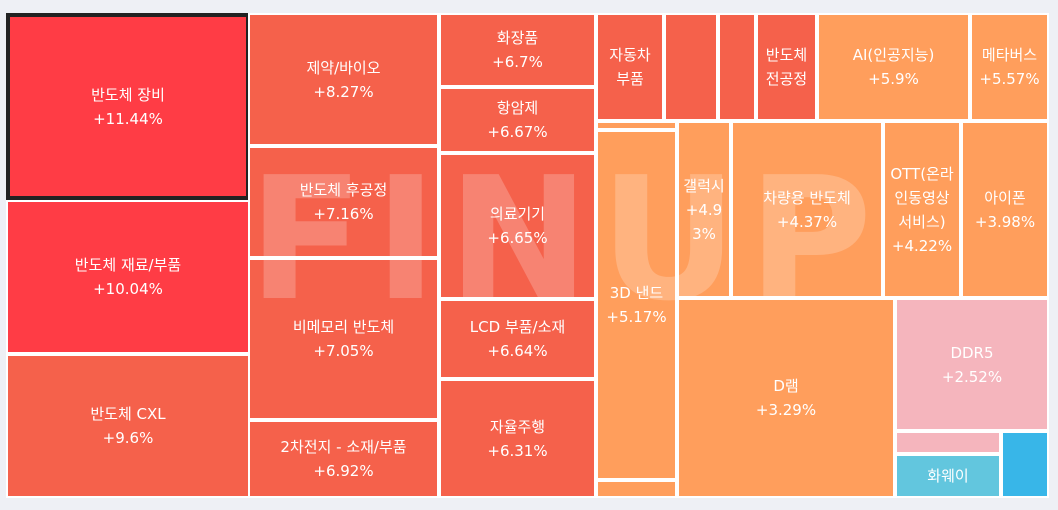 This screenshot has width=1058, height=510. Describe the element at coordinates (1009, 67) in the screenshot. I see `treemap-tile: 메타버스 +5.57%` at that location.